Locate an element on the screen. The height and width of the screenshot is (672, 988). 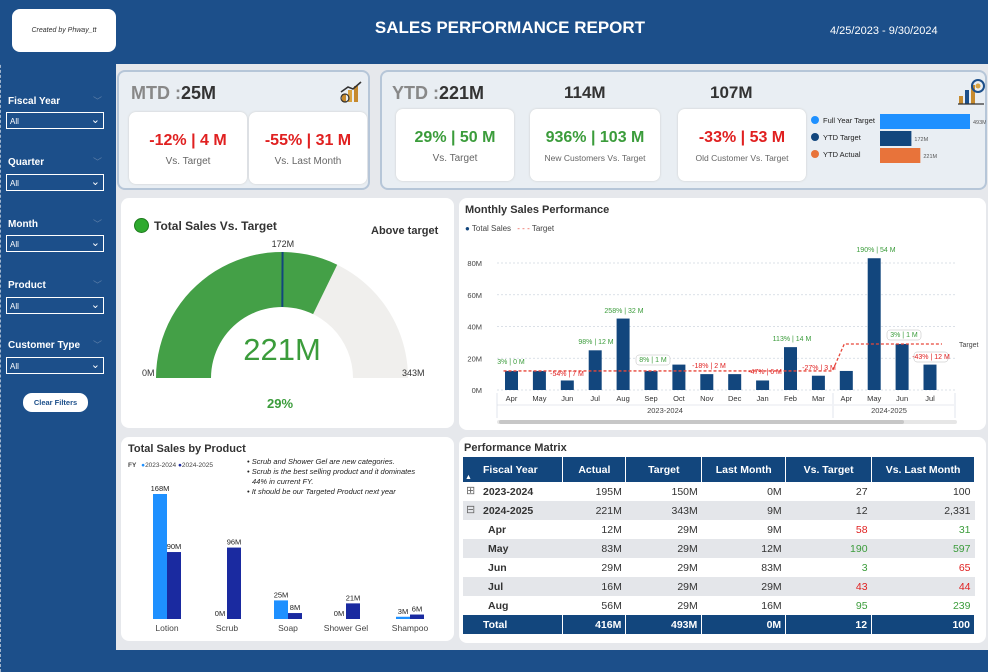
legend-dash-icon: - - - is located at coordinates (523, 228).